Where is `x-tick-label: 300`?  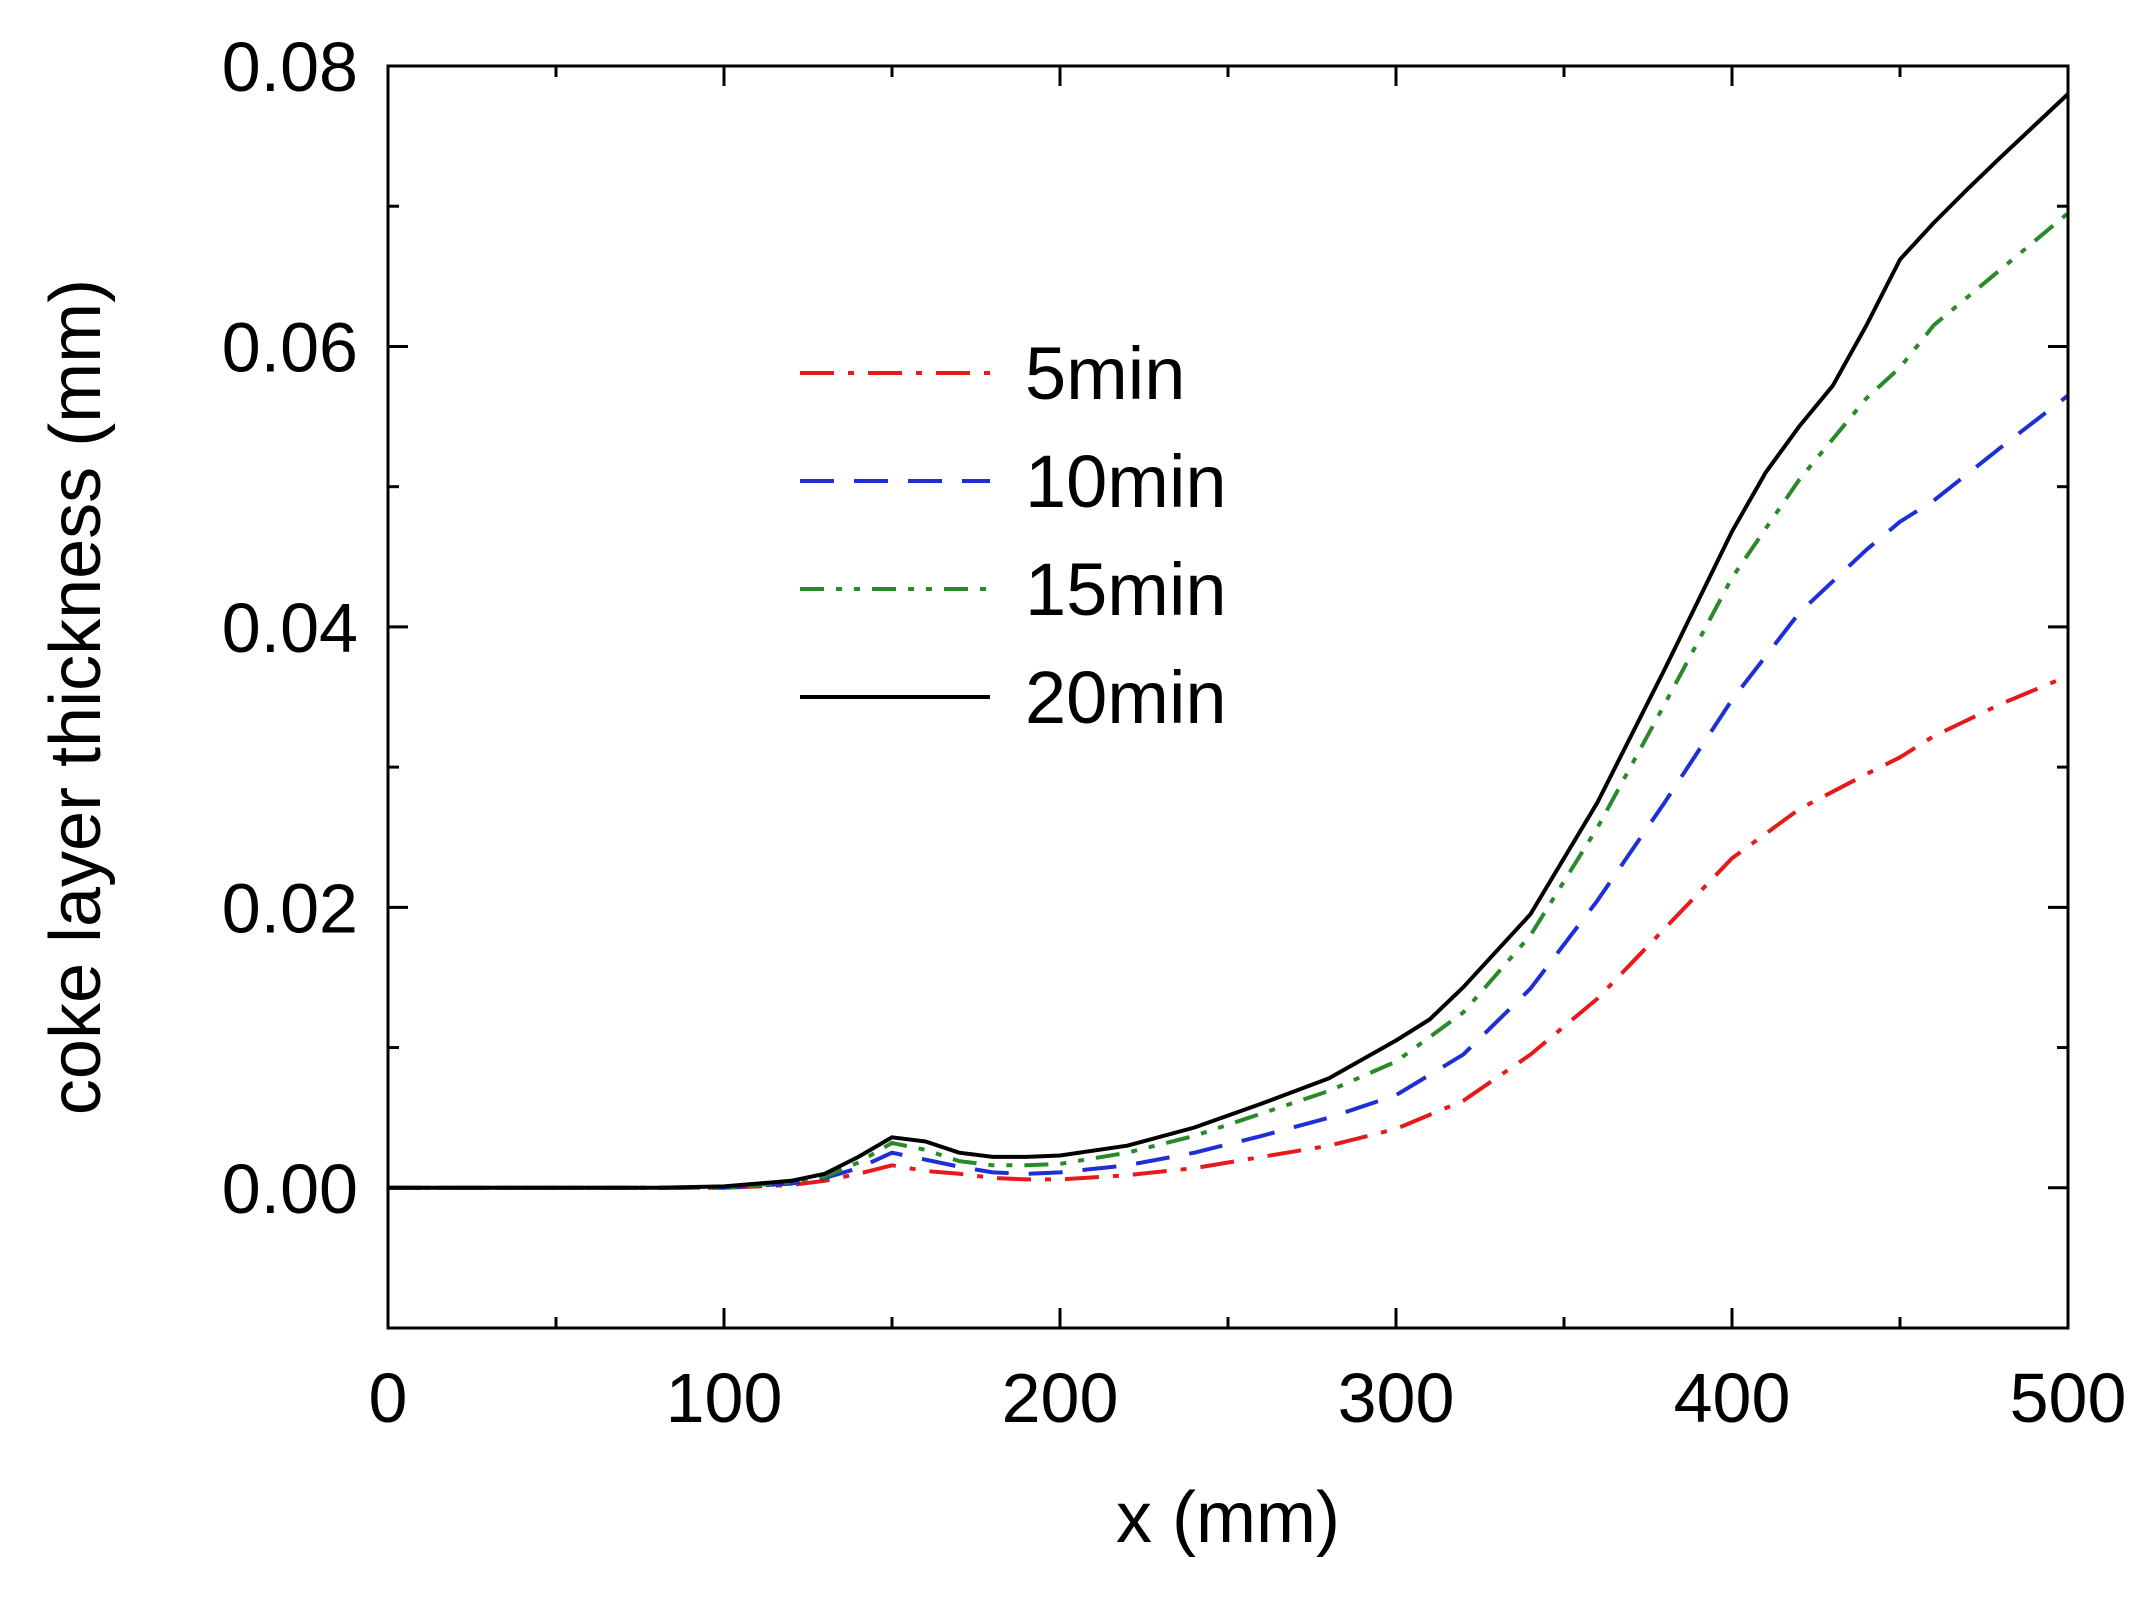
x-tick-label: 300 is located at coordinates (1396, 1398).